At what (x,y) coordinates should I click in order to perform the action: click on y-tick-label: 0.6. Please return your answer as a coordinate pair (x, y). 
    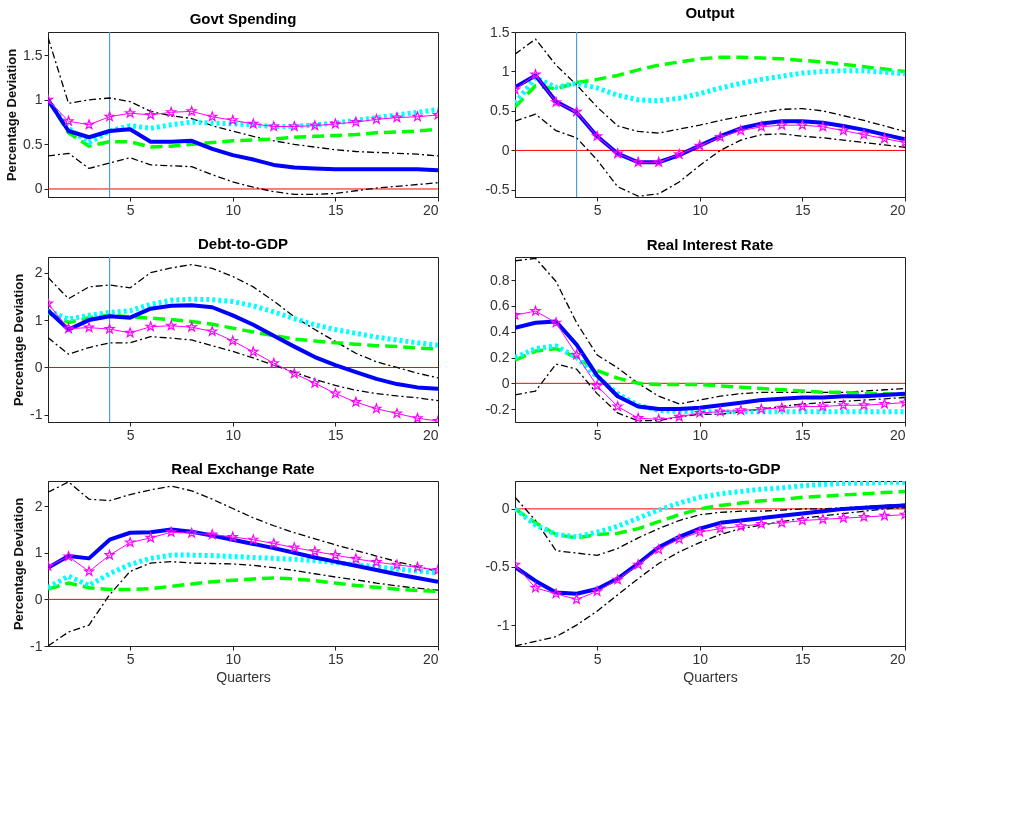
    Looking at the image, I should click on (500, 305).